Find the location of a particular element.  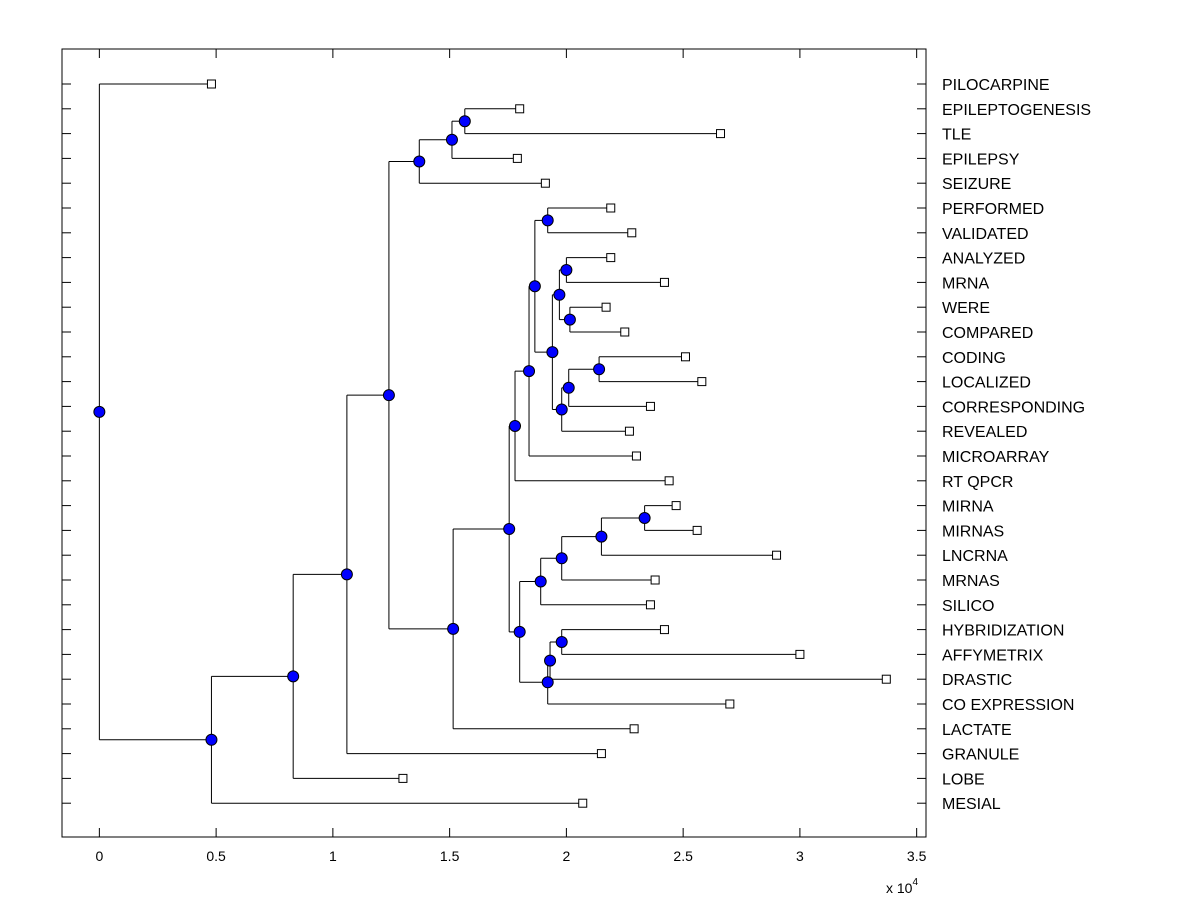

leaf-marker-performed is located at coordinates (611, 208).